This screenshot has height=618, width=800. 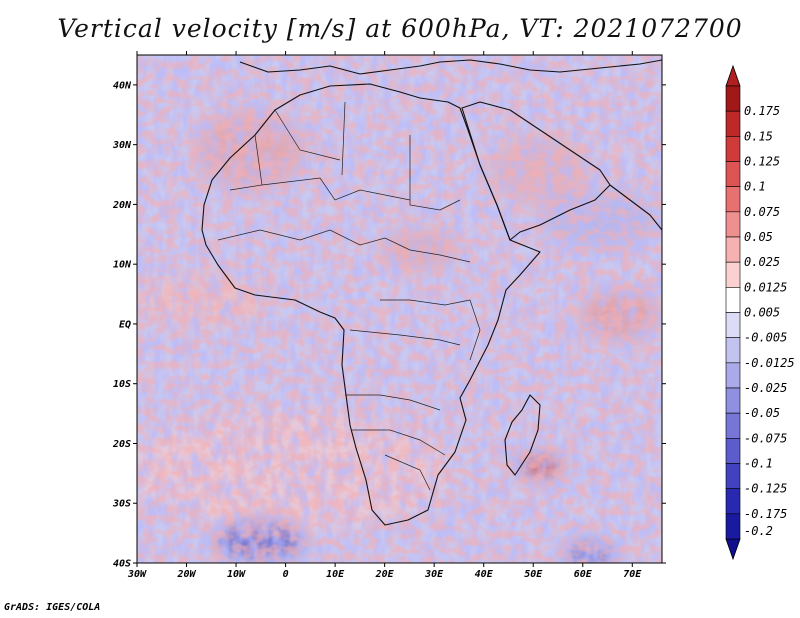 I want to click on colorbar-label: -0.005, so click(x=765, y=338).